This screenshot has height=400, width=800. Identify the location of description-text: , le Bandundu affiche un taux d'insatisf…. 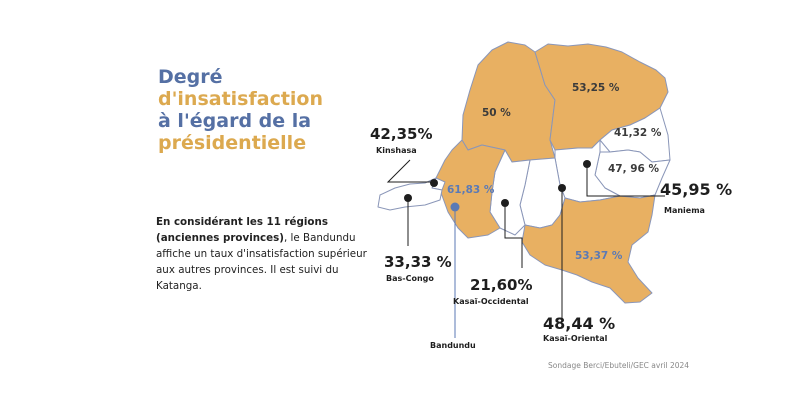
(261, 262).